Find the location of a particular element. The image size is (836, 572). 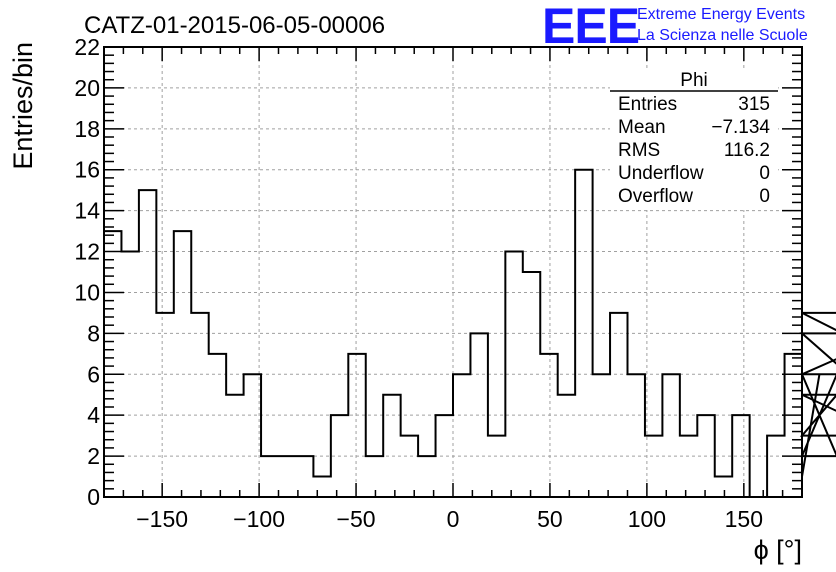

stats-box-title: Phi is located at coordinates (693, 80).